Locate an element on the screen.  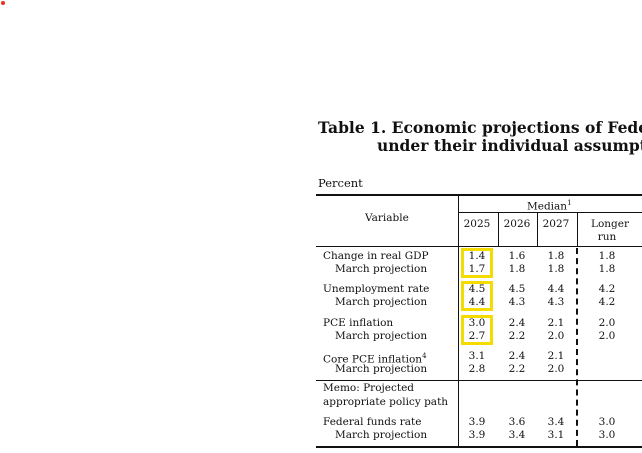
memo-line-1: Memo: Projected is located at coordinates (369, 388).